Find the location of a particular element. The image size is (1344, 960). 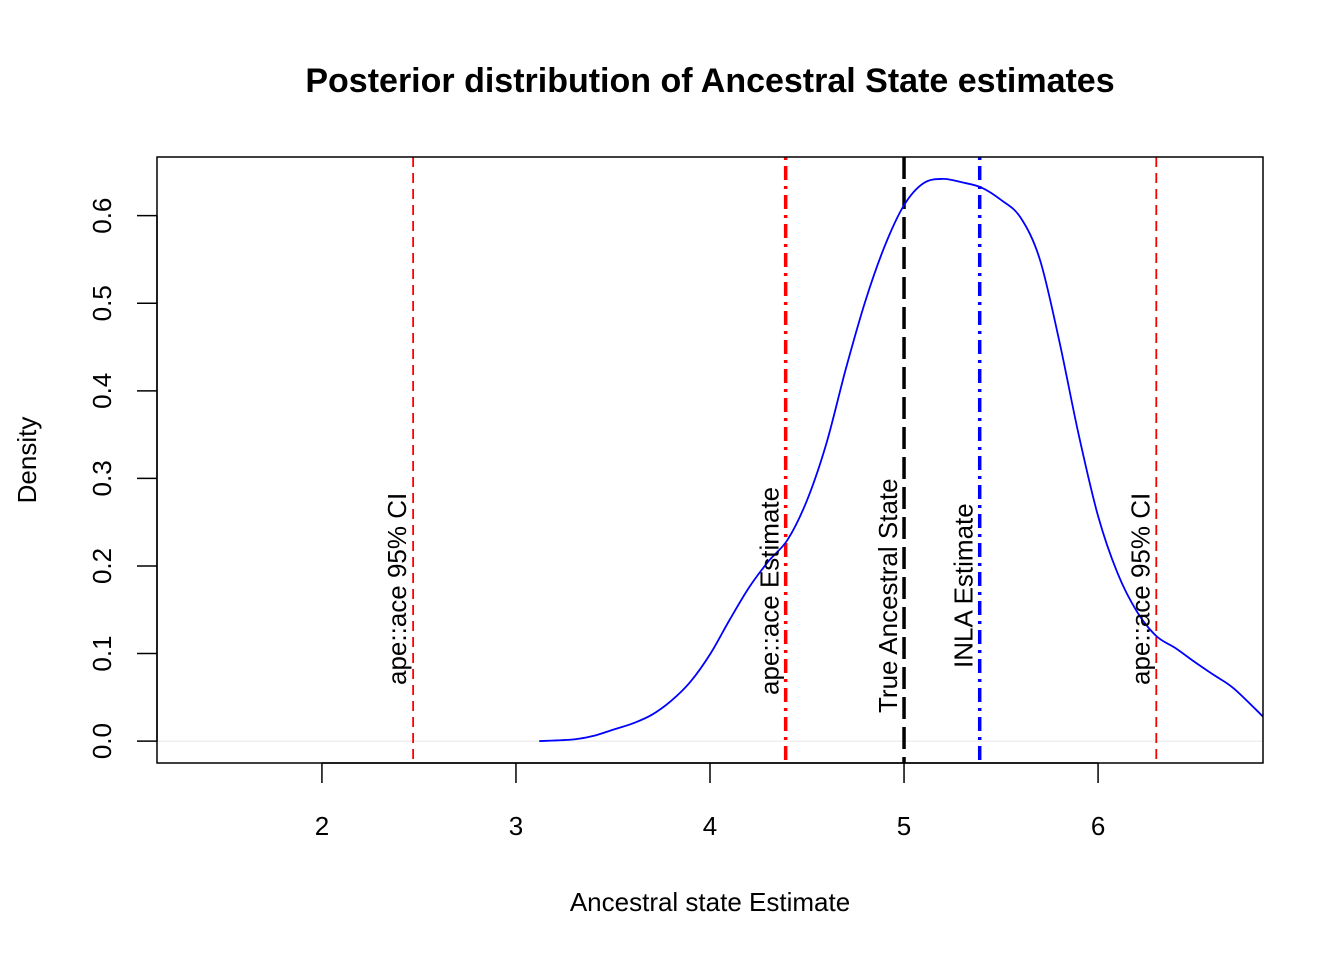

y-tick-label: 0.5 is located at coordinates (102, 303).